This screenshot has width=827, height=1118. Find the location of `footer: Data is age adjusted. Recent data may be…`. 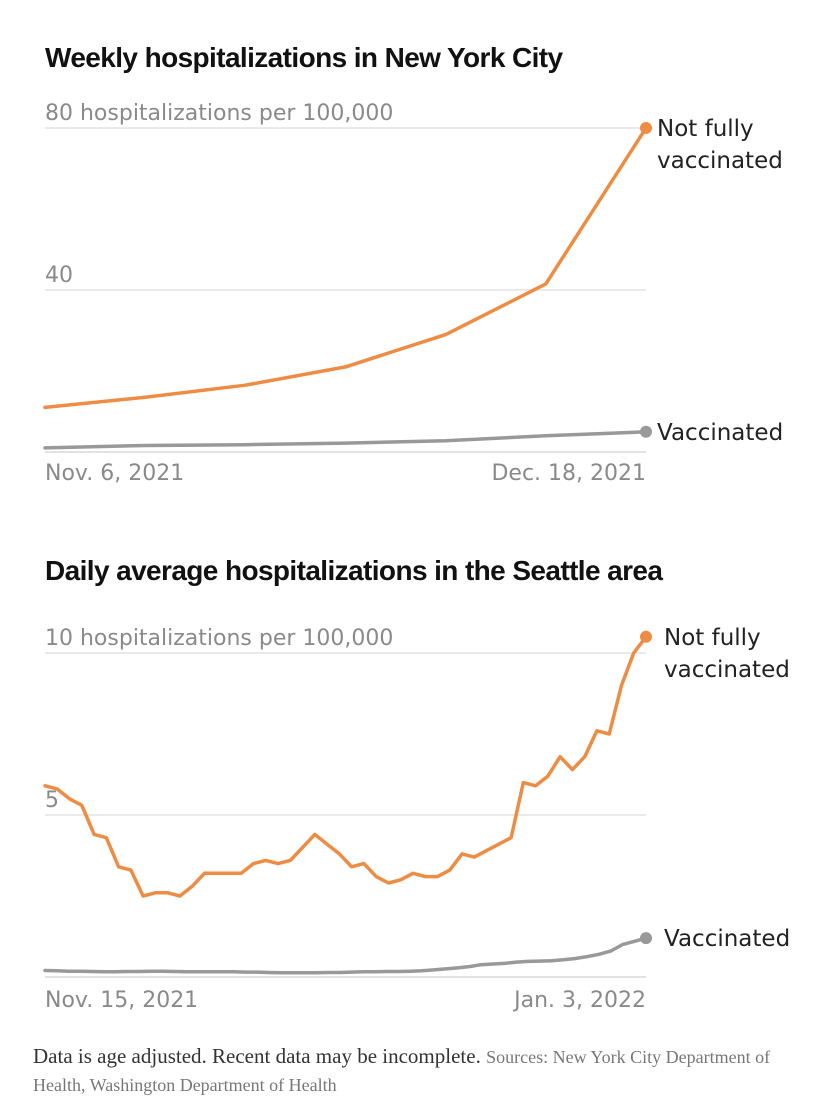

footer: Data is age adjusted. Recent data may be… is located at coordinates (418, 1071).